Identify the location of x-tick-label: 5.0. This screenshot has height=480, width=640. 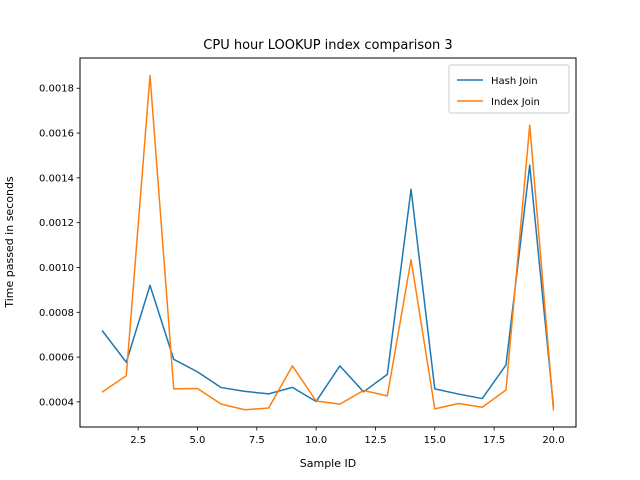
(198, 440).